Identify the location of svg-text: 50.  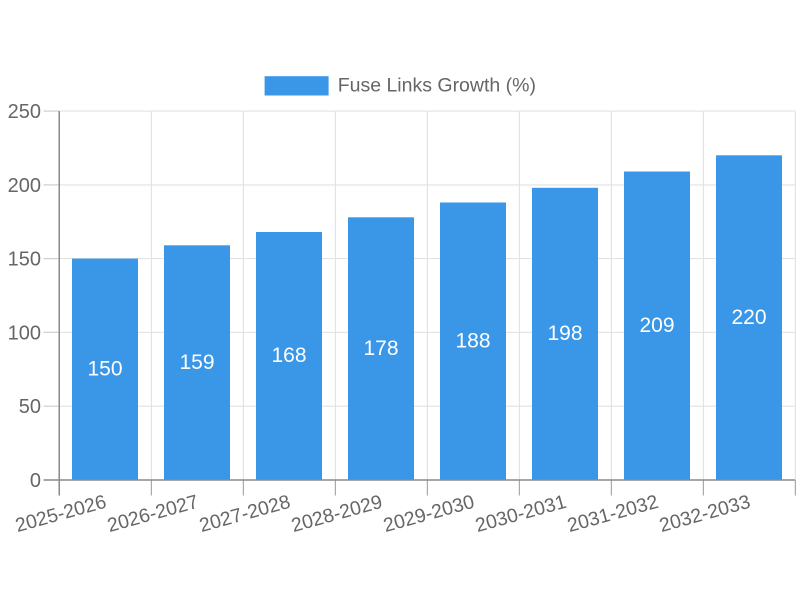
(30, 407).